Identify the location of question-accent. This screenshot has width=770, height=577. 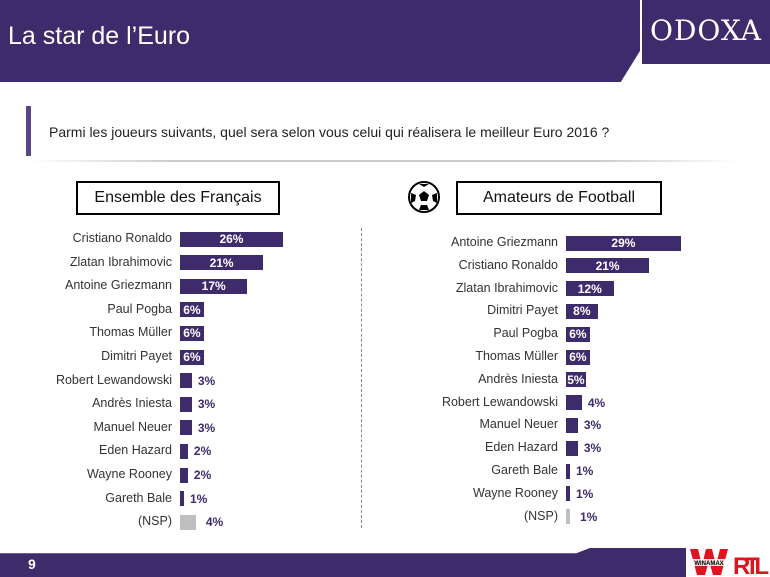
(28, 131).